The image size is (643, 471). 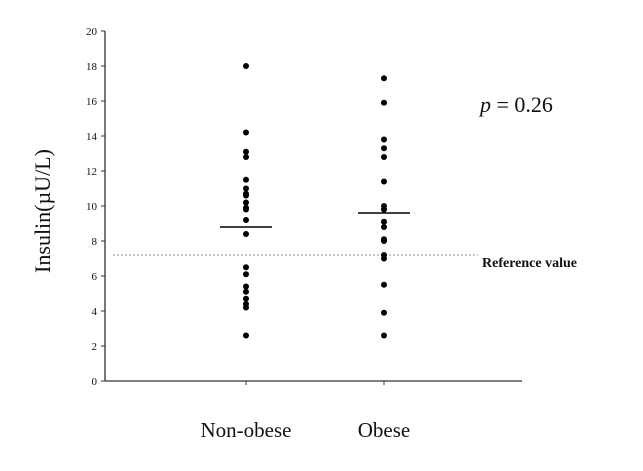 What do you see at coordinates (345, 262) in the screenshot?
I see `reference-line-group: Reference value` at bounding box center [345, 262].